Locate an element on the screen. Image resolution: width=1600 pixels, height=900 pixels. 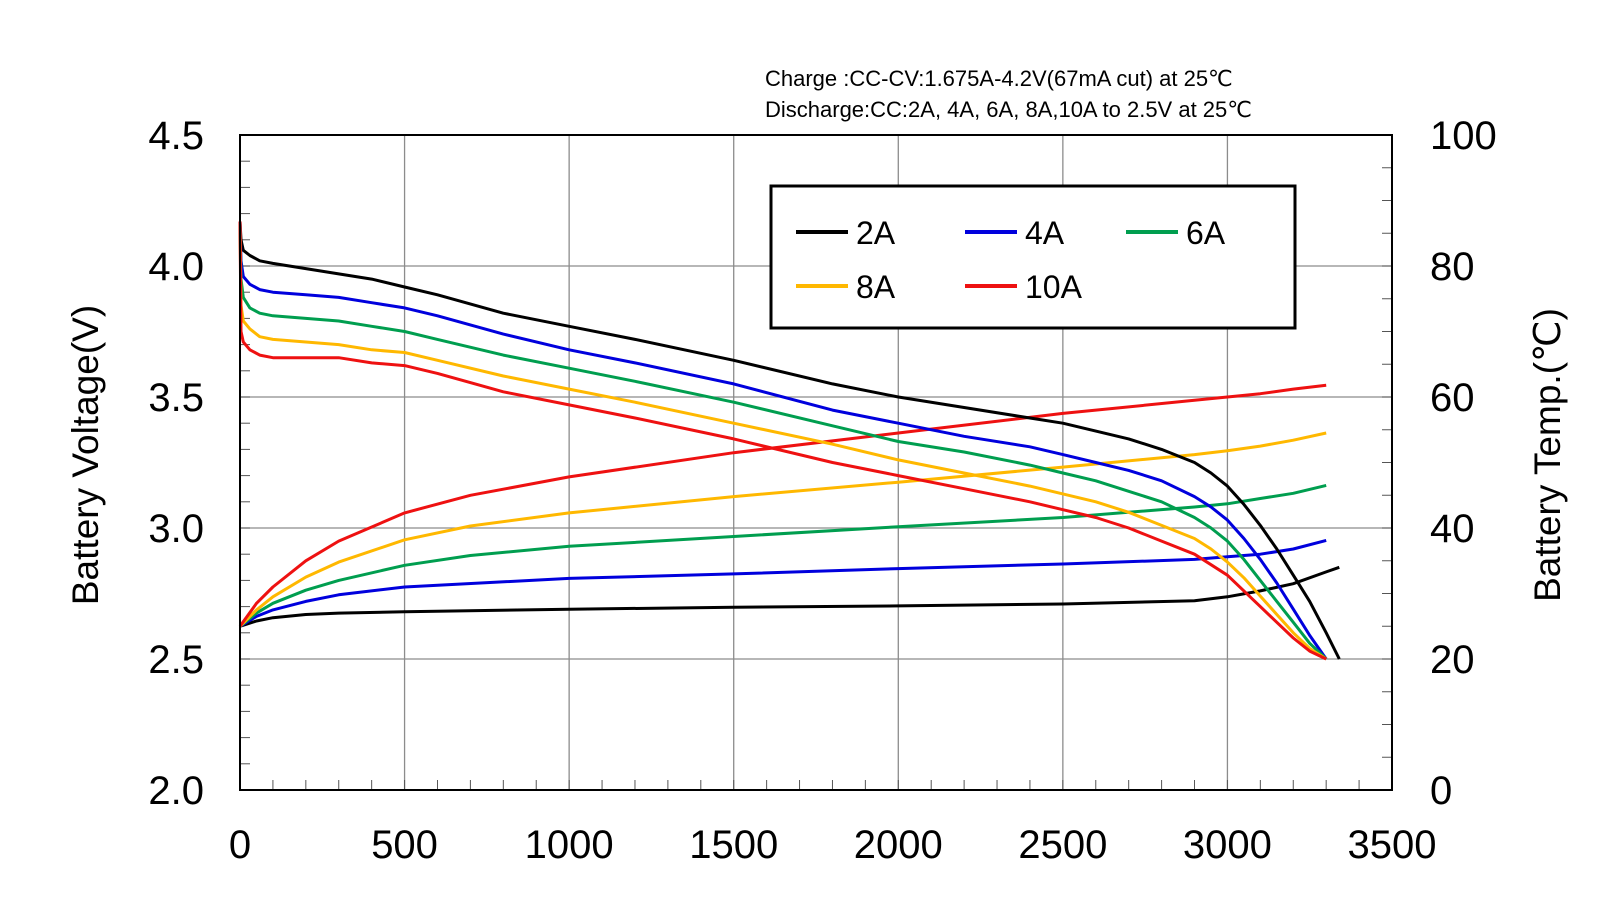
x-tick-label: 500 is located at coordinates (404, 845).